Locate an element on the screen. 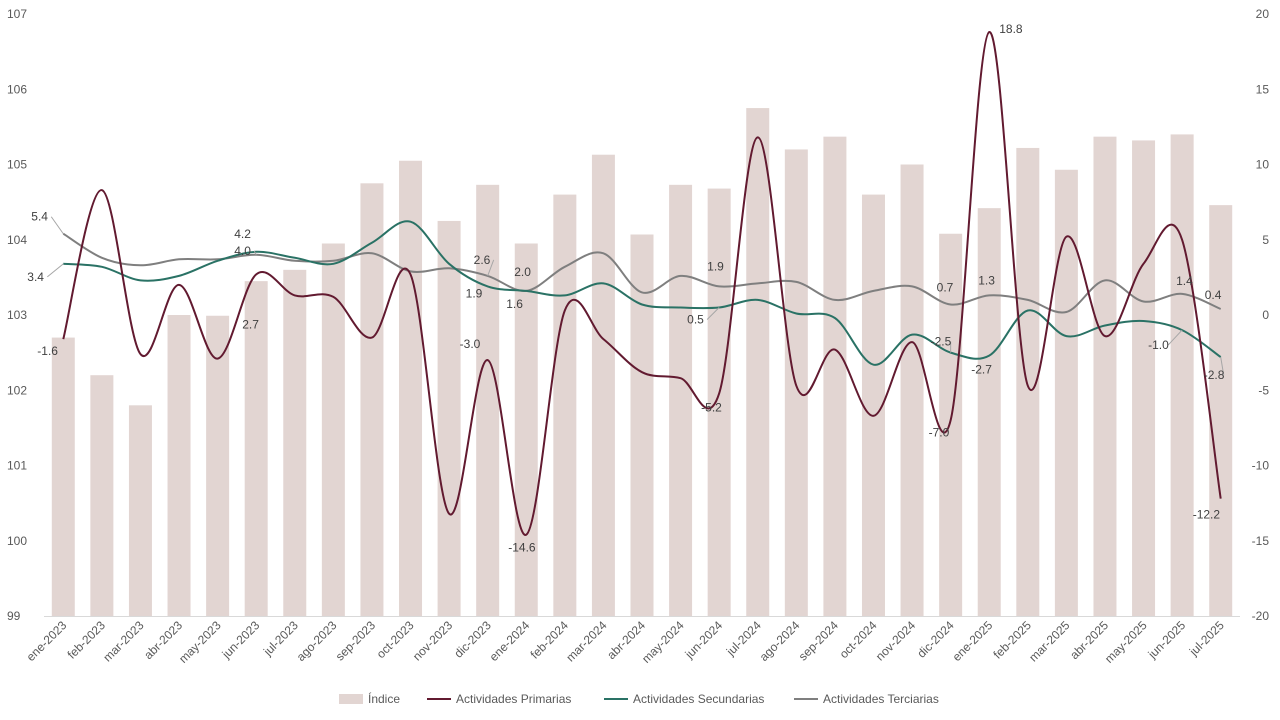 The image size is (1280, 720). bar-indice-nov-2023 is located at coordinates (449, 418).